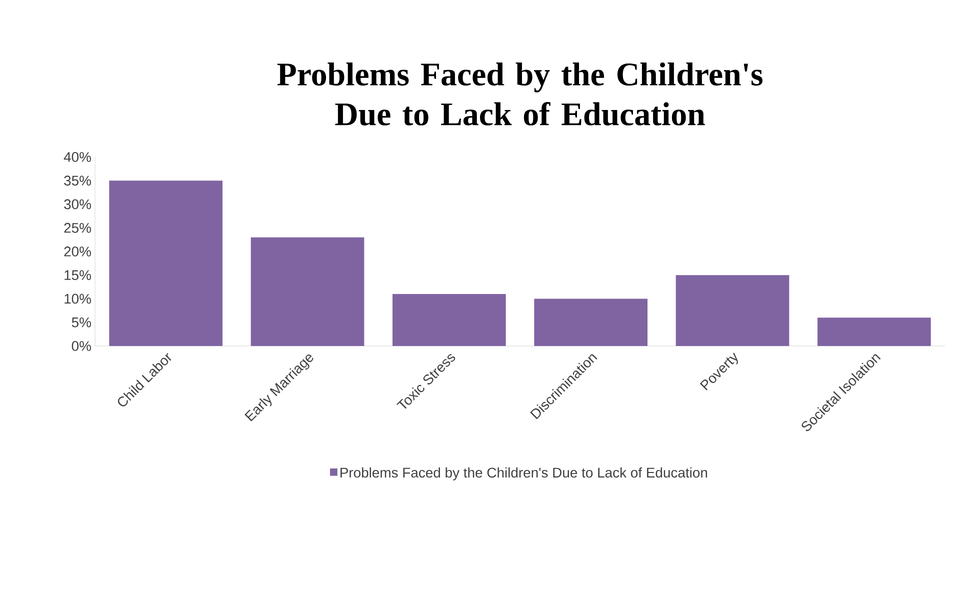 The height and width of the screenshot is (594, 964). What do you see at coordinates (81, 322) in the screenshot?
I see `y-tick-label: 5%` at bounding box center [81, 322].